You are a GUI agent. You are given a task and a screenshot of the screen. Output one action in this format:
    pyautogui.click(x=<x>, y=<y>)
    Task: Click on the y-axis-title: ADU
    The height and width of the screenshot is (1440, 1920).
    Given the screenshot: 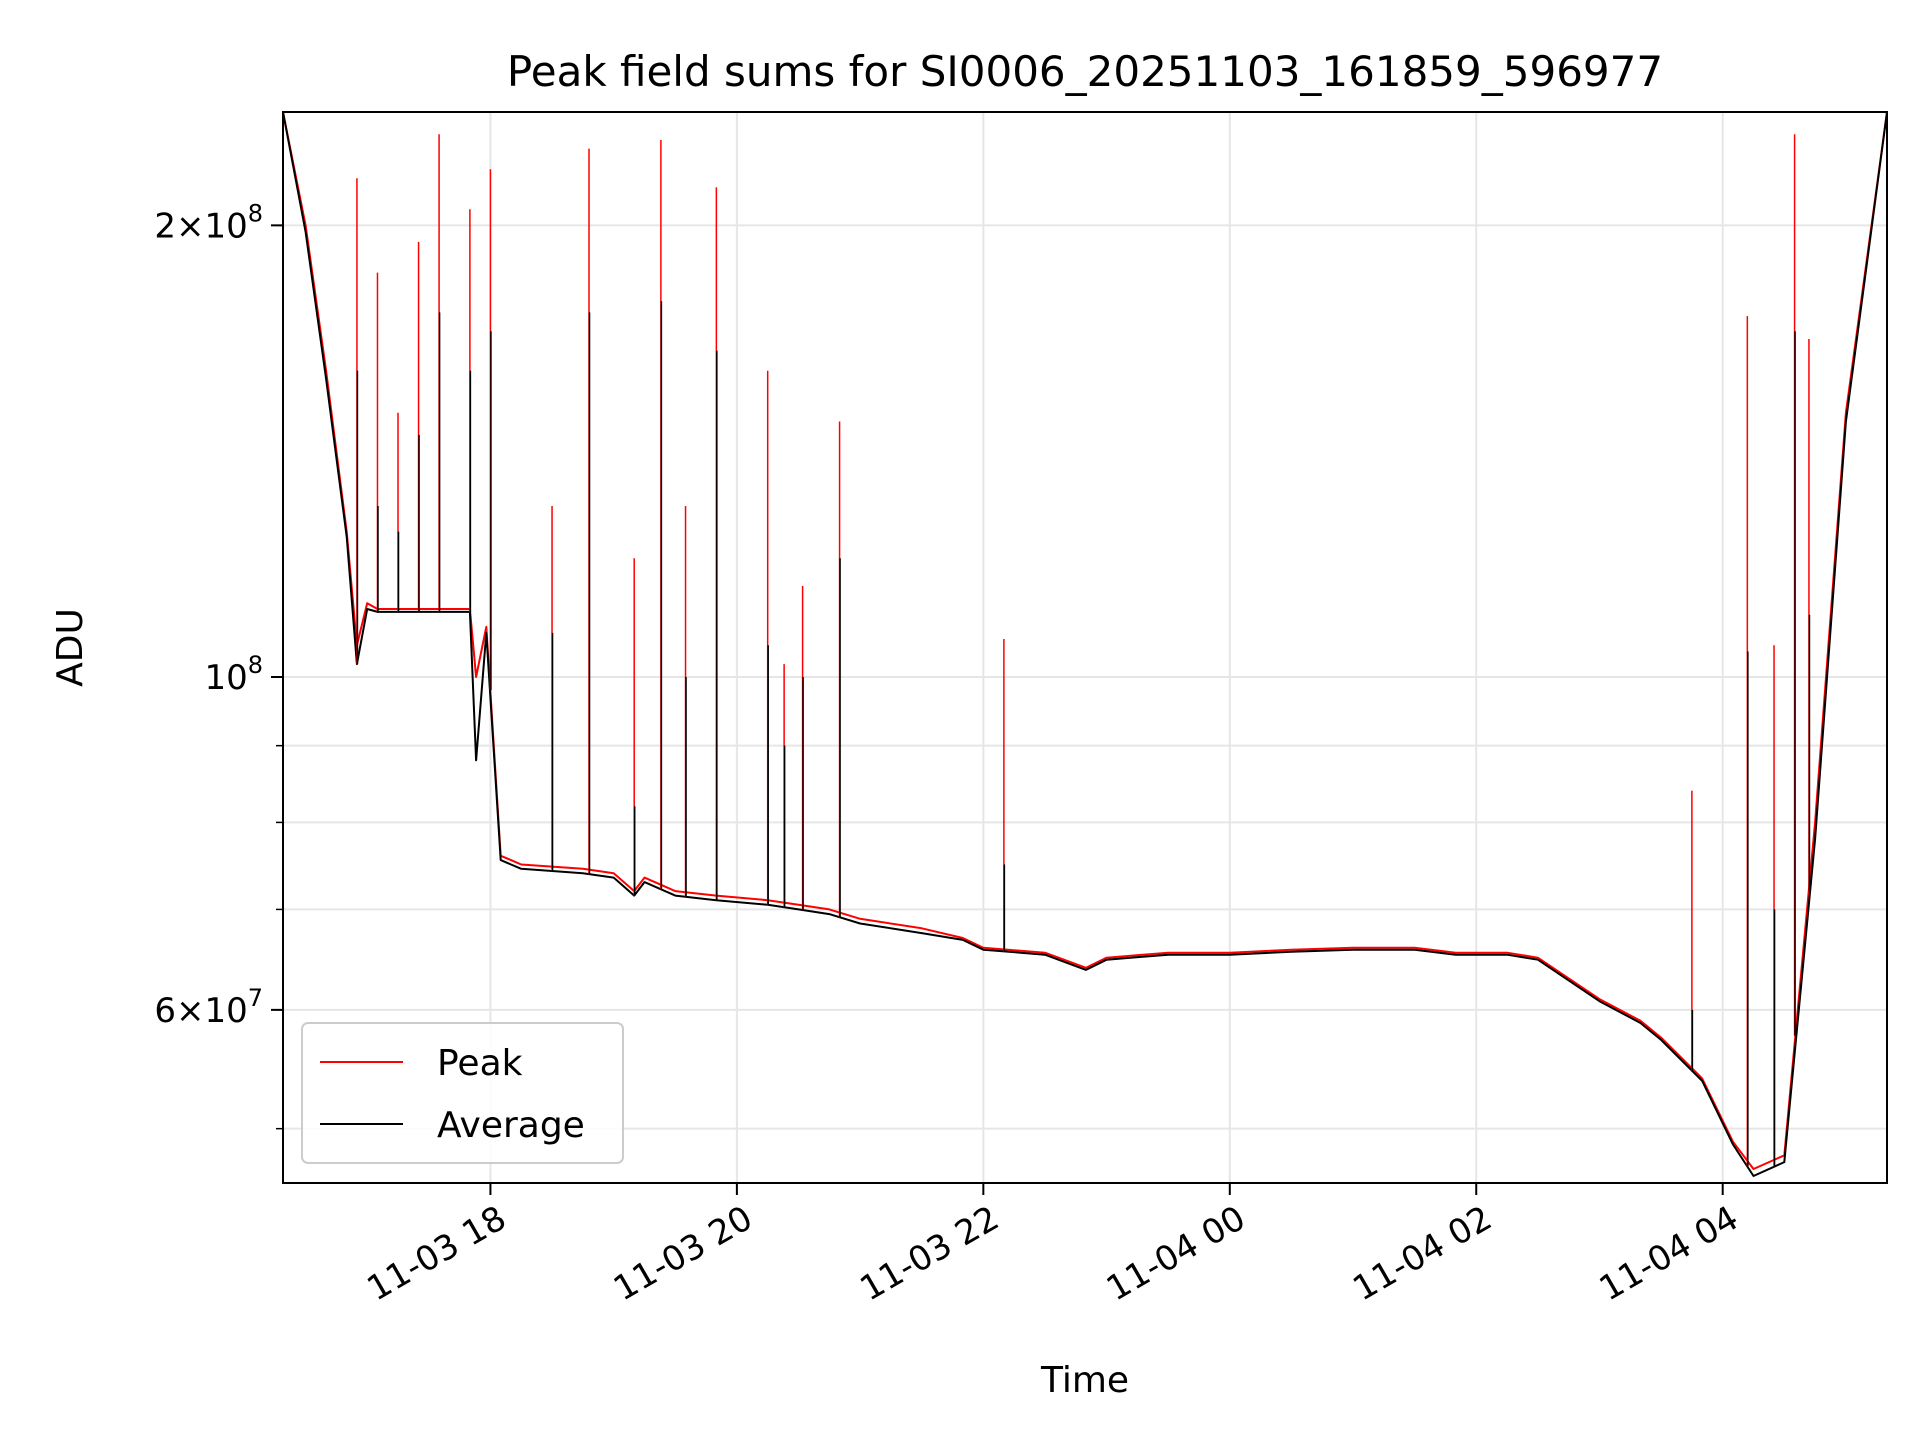 What is the action you would take?
    pyautogui.click(x=70, y=647)
    